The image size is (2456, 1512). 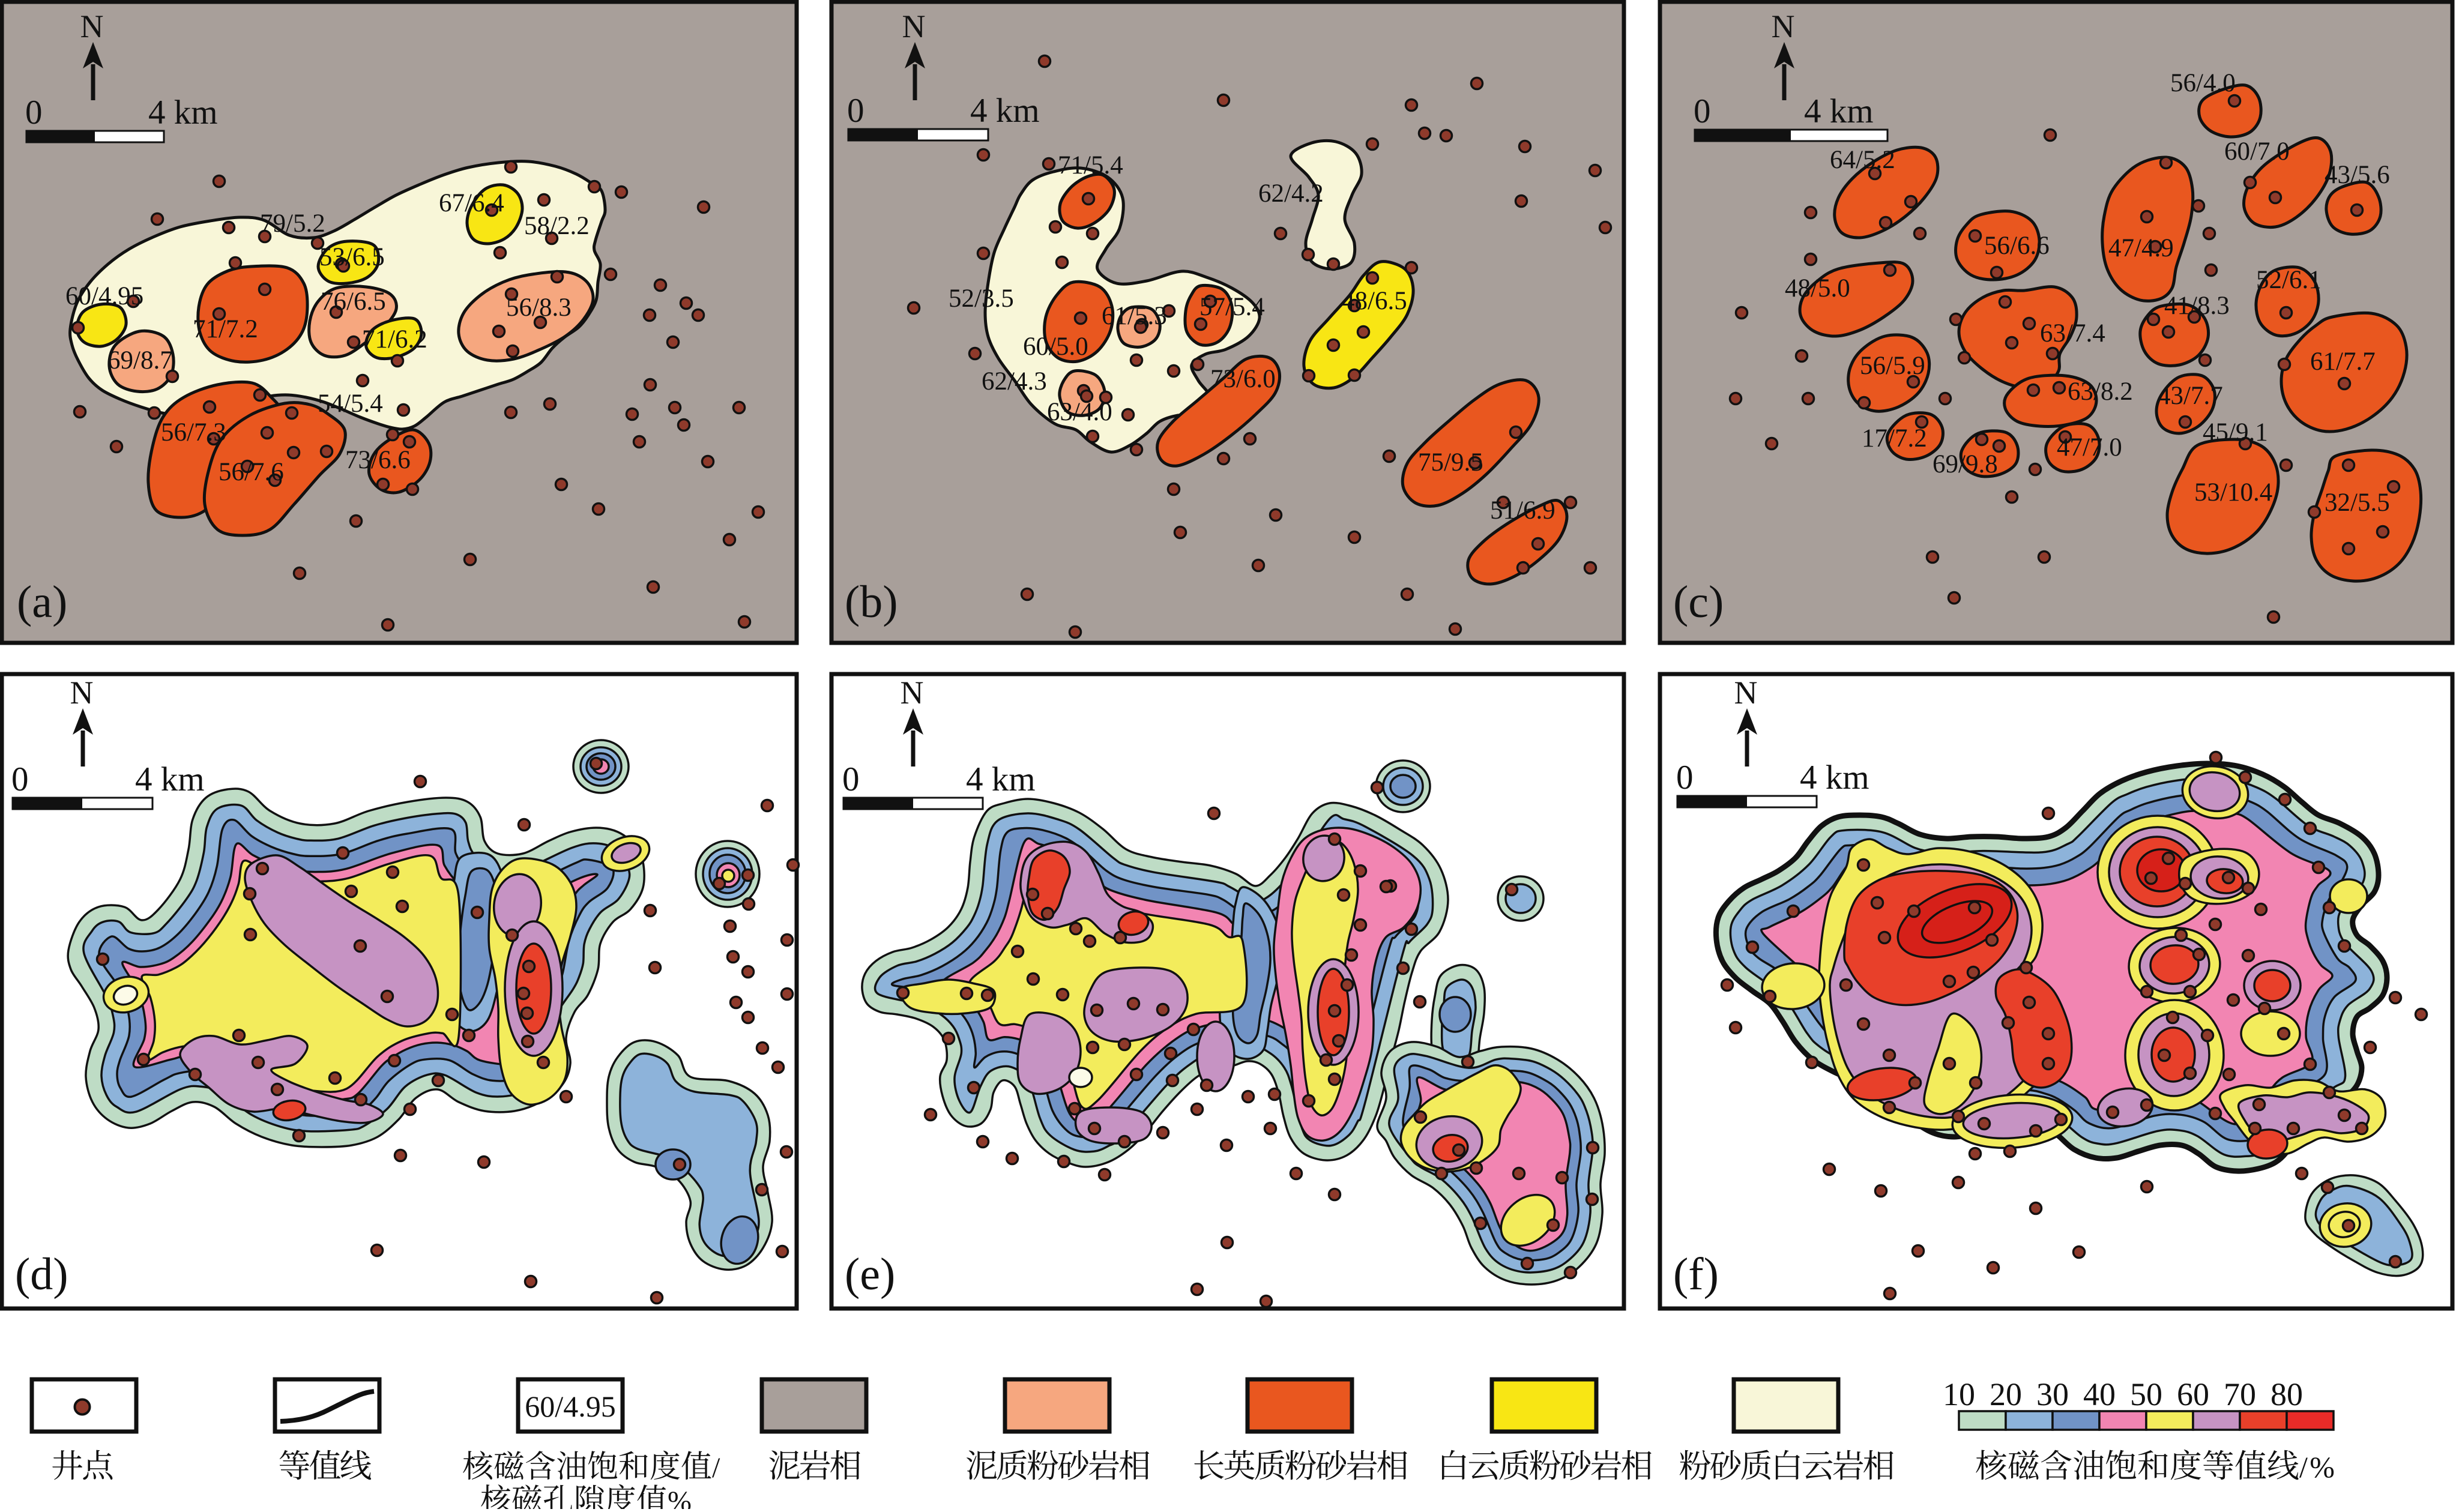 I want to click on svg-text: 80, so click(x=2286, y=1394).